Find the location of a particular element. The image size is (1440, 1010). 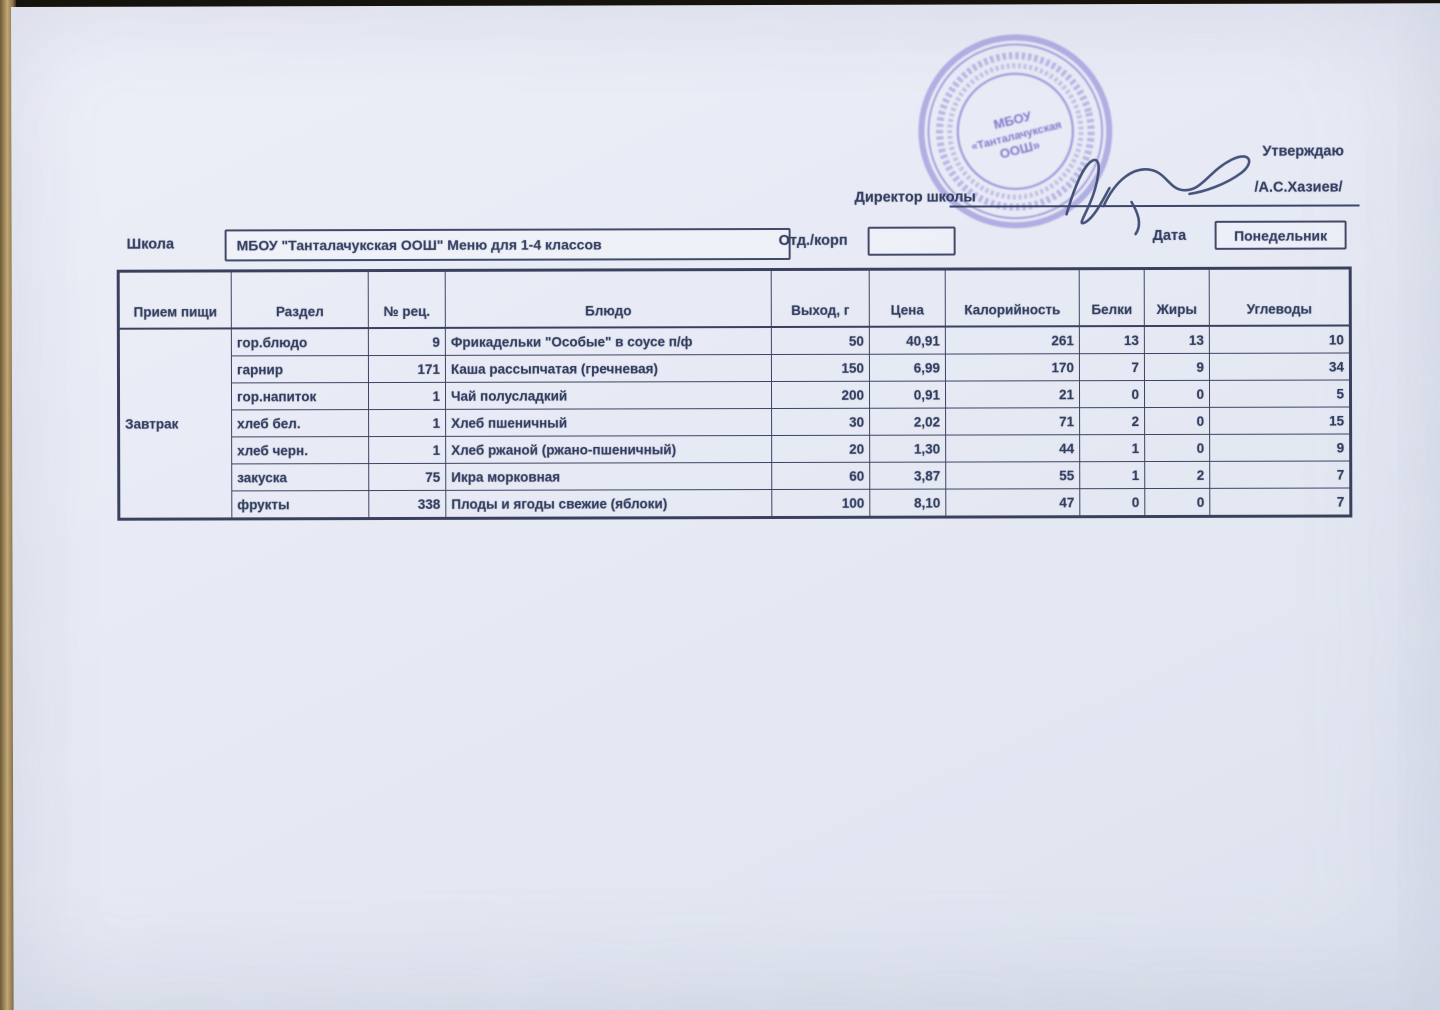

weight-cell: 100 is located at coordinates (820, 503).